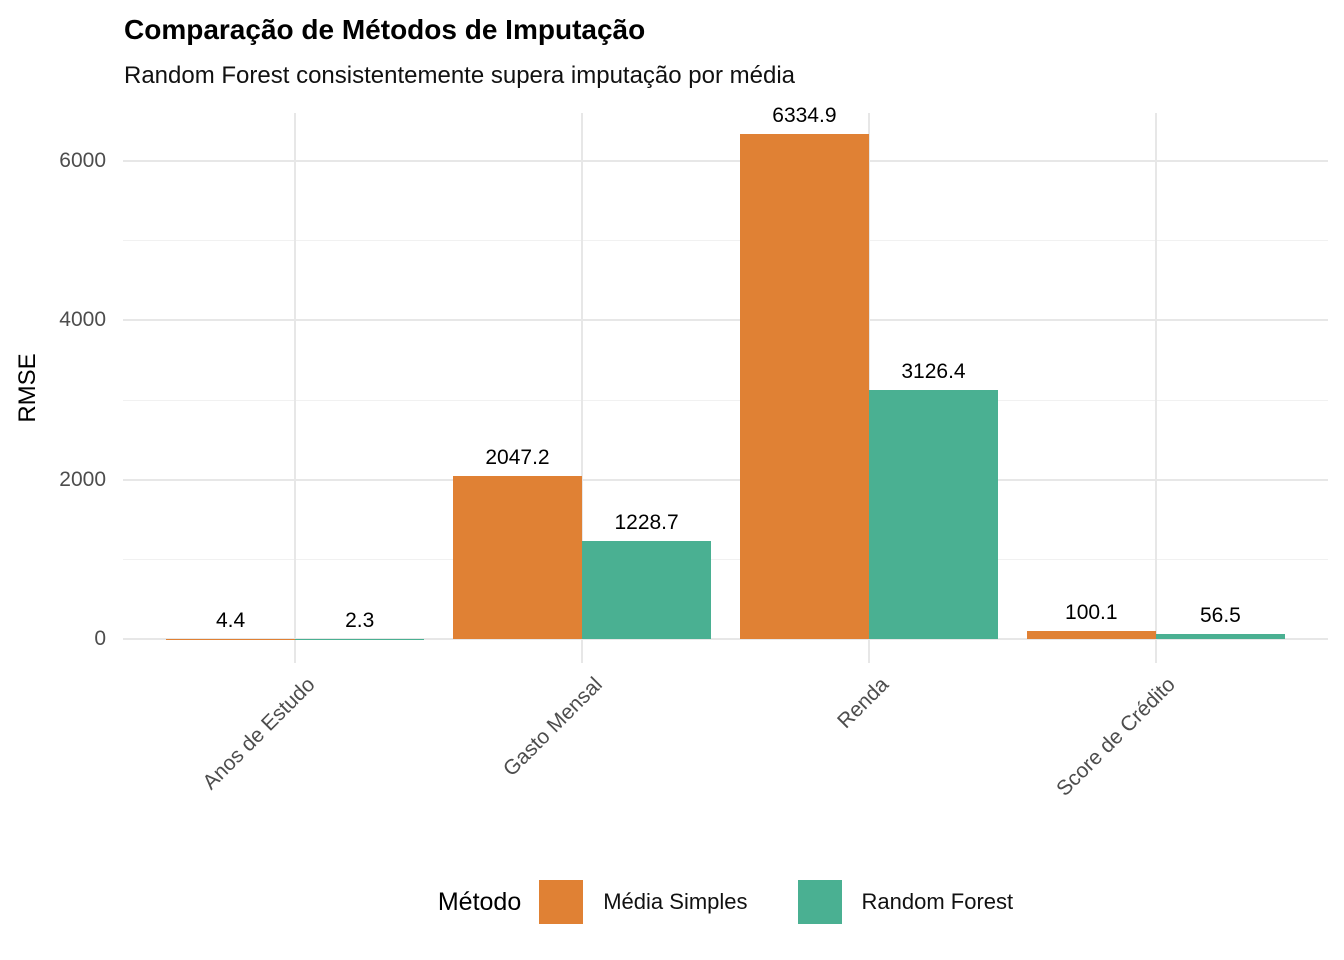 This screenshot has width=1344, height=960. Describe the element at coordinates (1091, 613) in the screenshot. I see `value-label-3-0: 100.1` at that location.